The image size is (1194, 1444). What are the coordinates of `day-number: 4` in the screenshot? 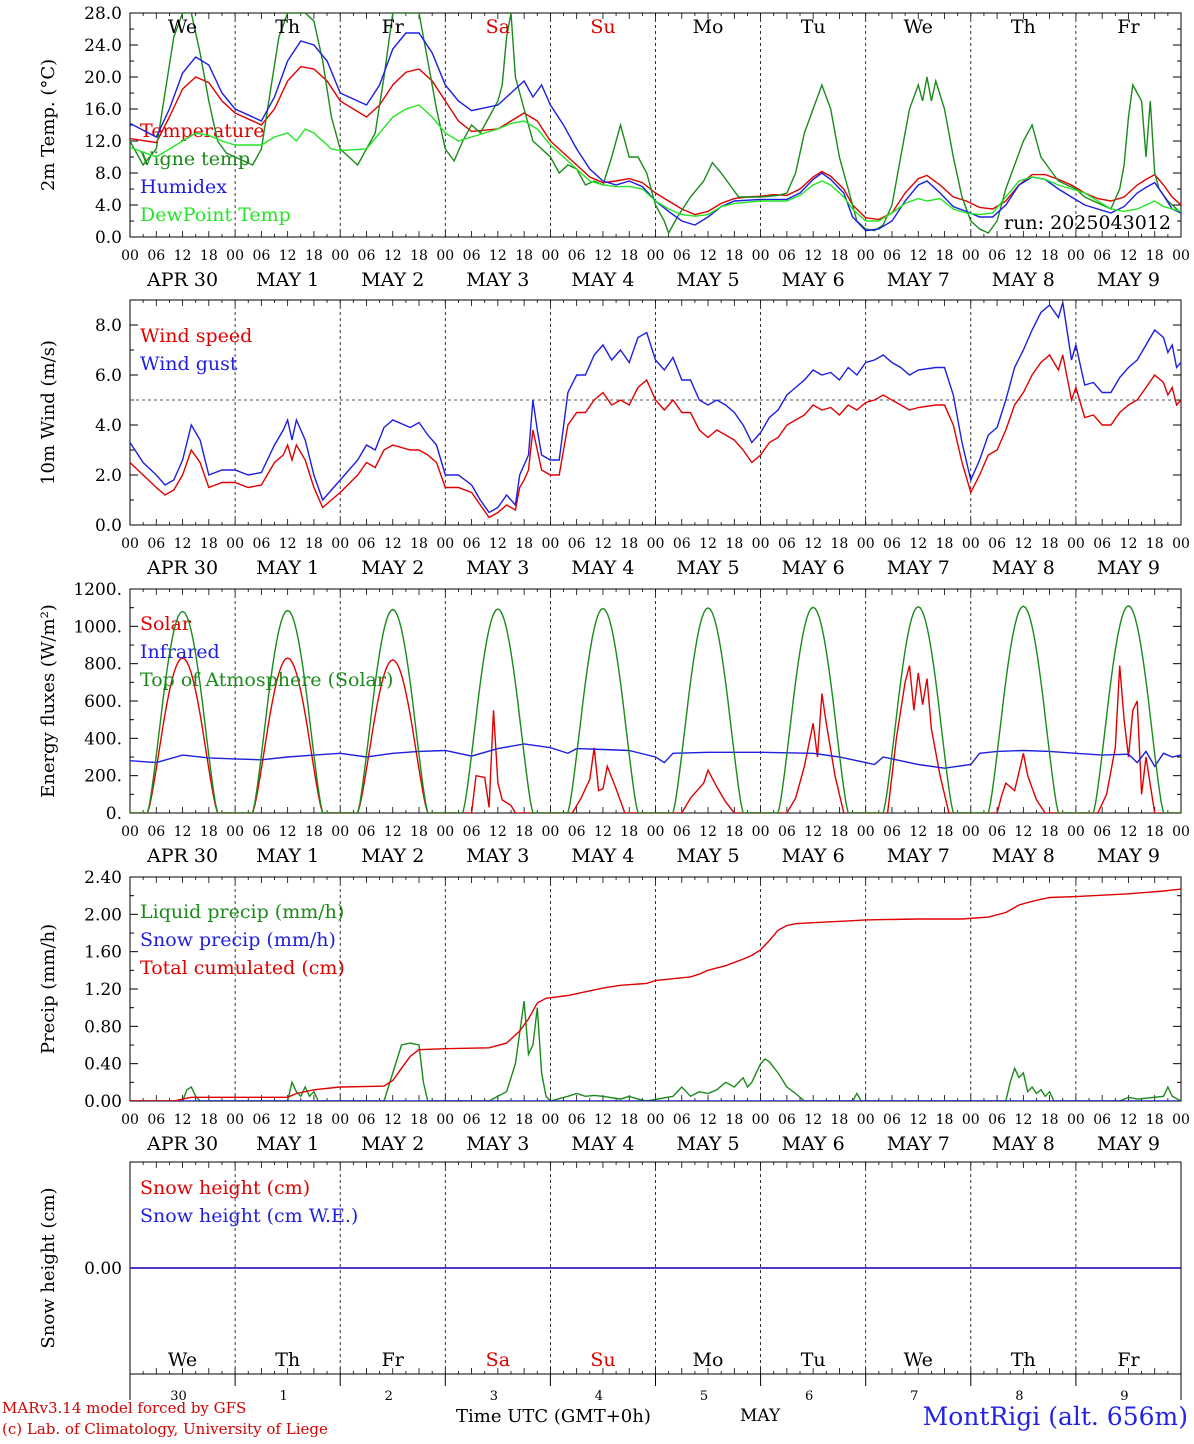 It's located at (599, 1396).